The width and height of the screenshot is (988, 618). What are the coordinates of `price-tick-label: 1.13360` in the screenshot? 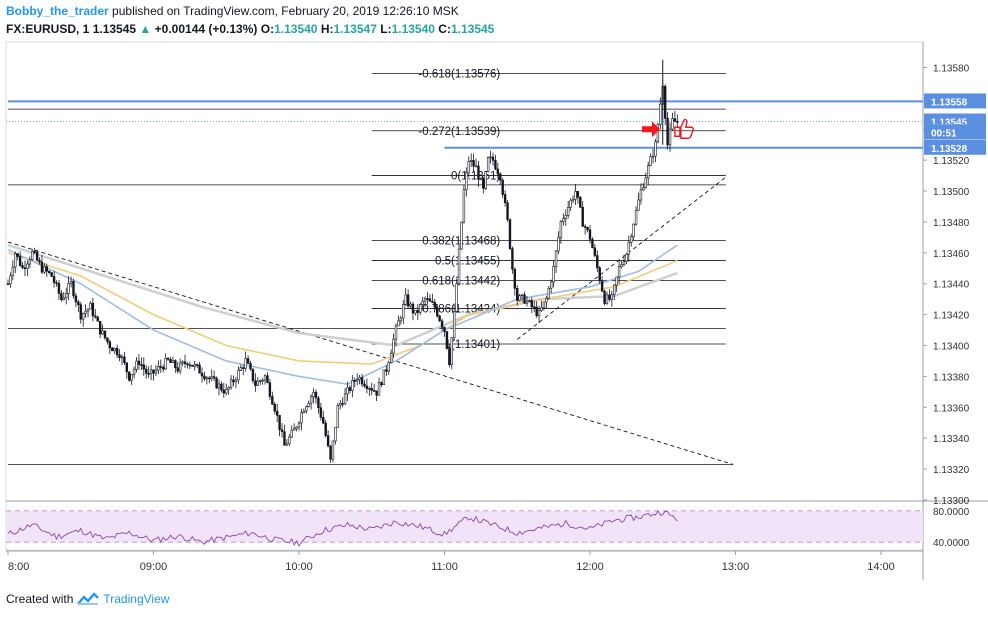 It's located at (951, 408).